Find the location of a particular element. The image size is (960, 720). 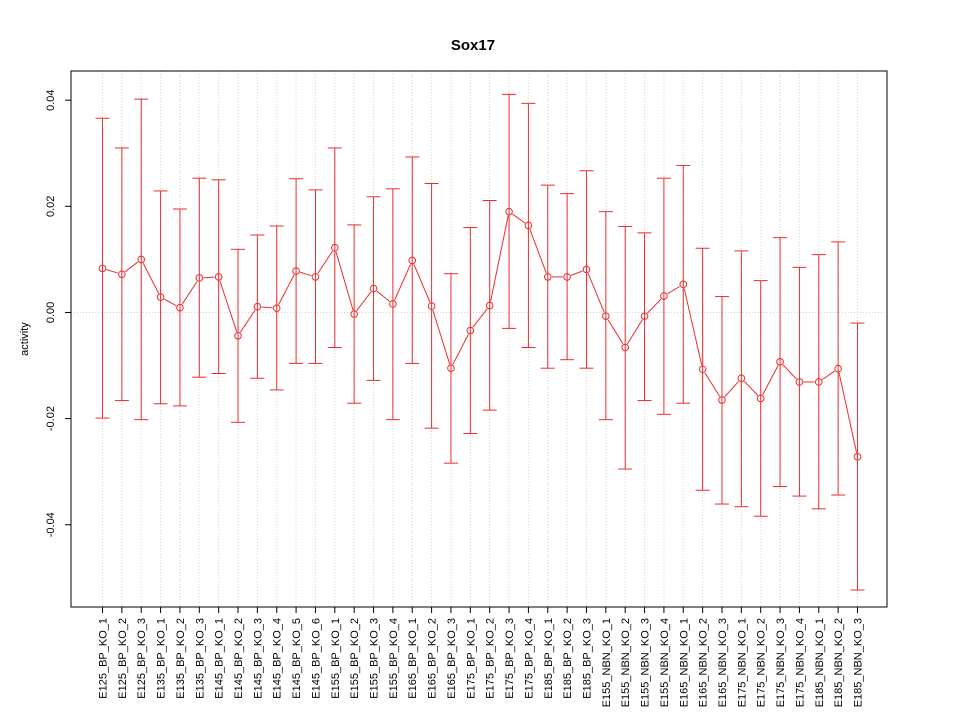

x-tick-label: E175_BP_KO_2 is located at coordinates (491, 658).